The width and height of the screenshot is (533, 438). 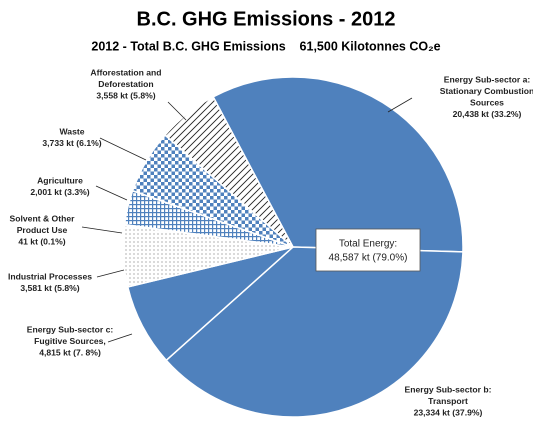 What do you see at coordinates (368, 244) in the screenshot?
I see `annotation-text: Total Energy:` at bounding box center [368, 244].